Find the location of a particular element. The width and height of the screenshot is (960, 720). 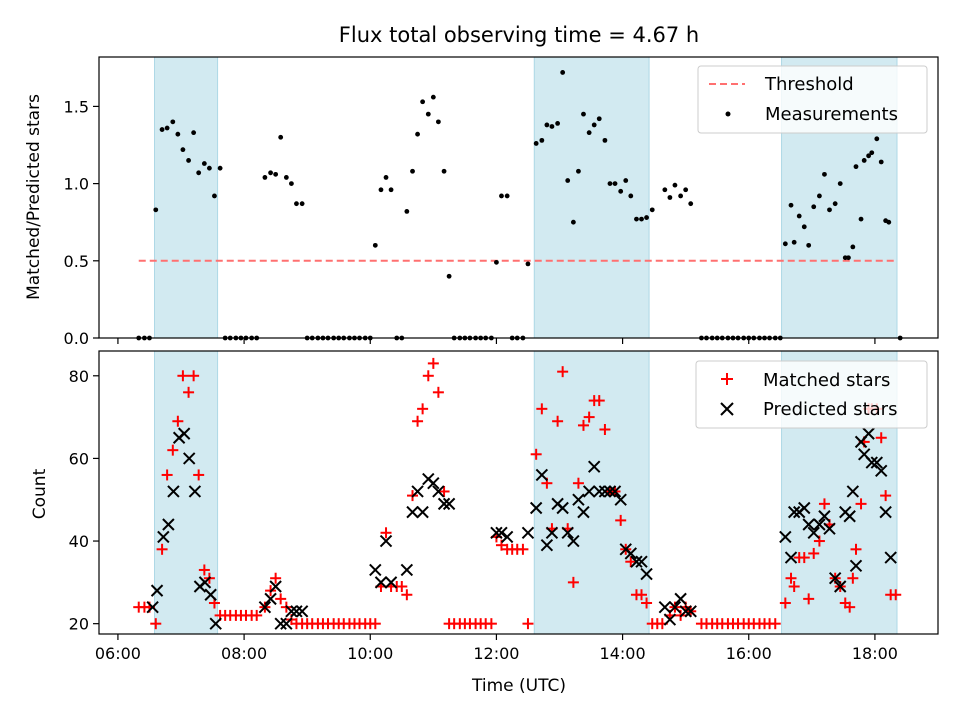

y-tick-label: 80 is located at coordinates (79, 376).